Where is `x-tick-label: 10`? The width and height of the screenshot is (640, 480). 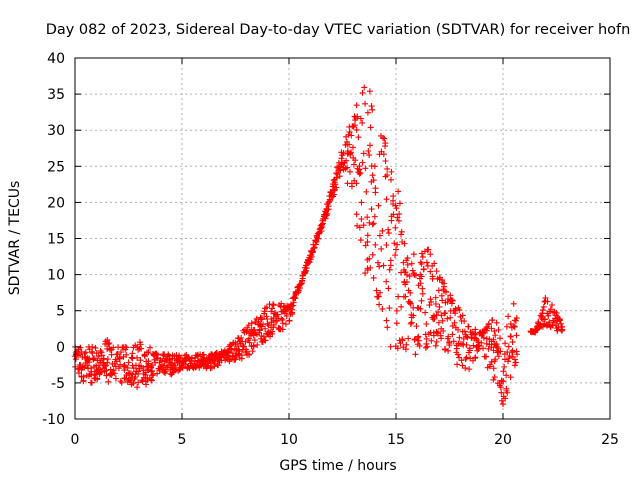 x-tick-label: 10 is located at coordinates (289, 440).